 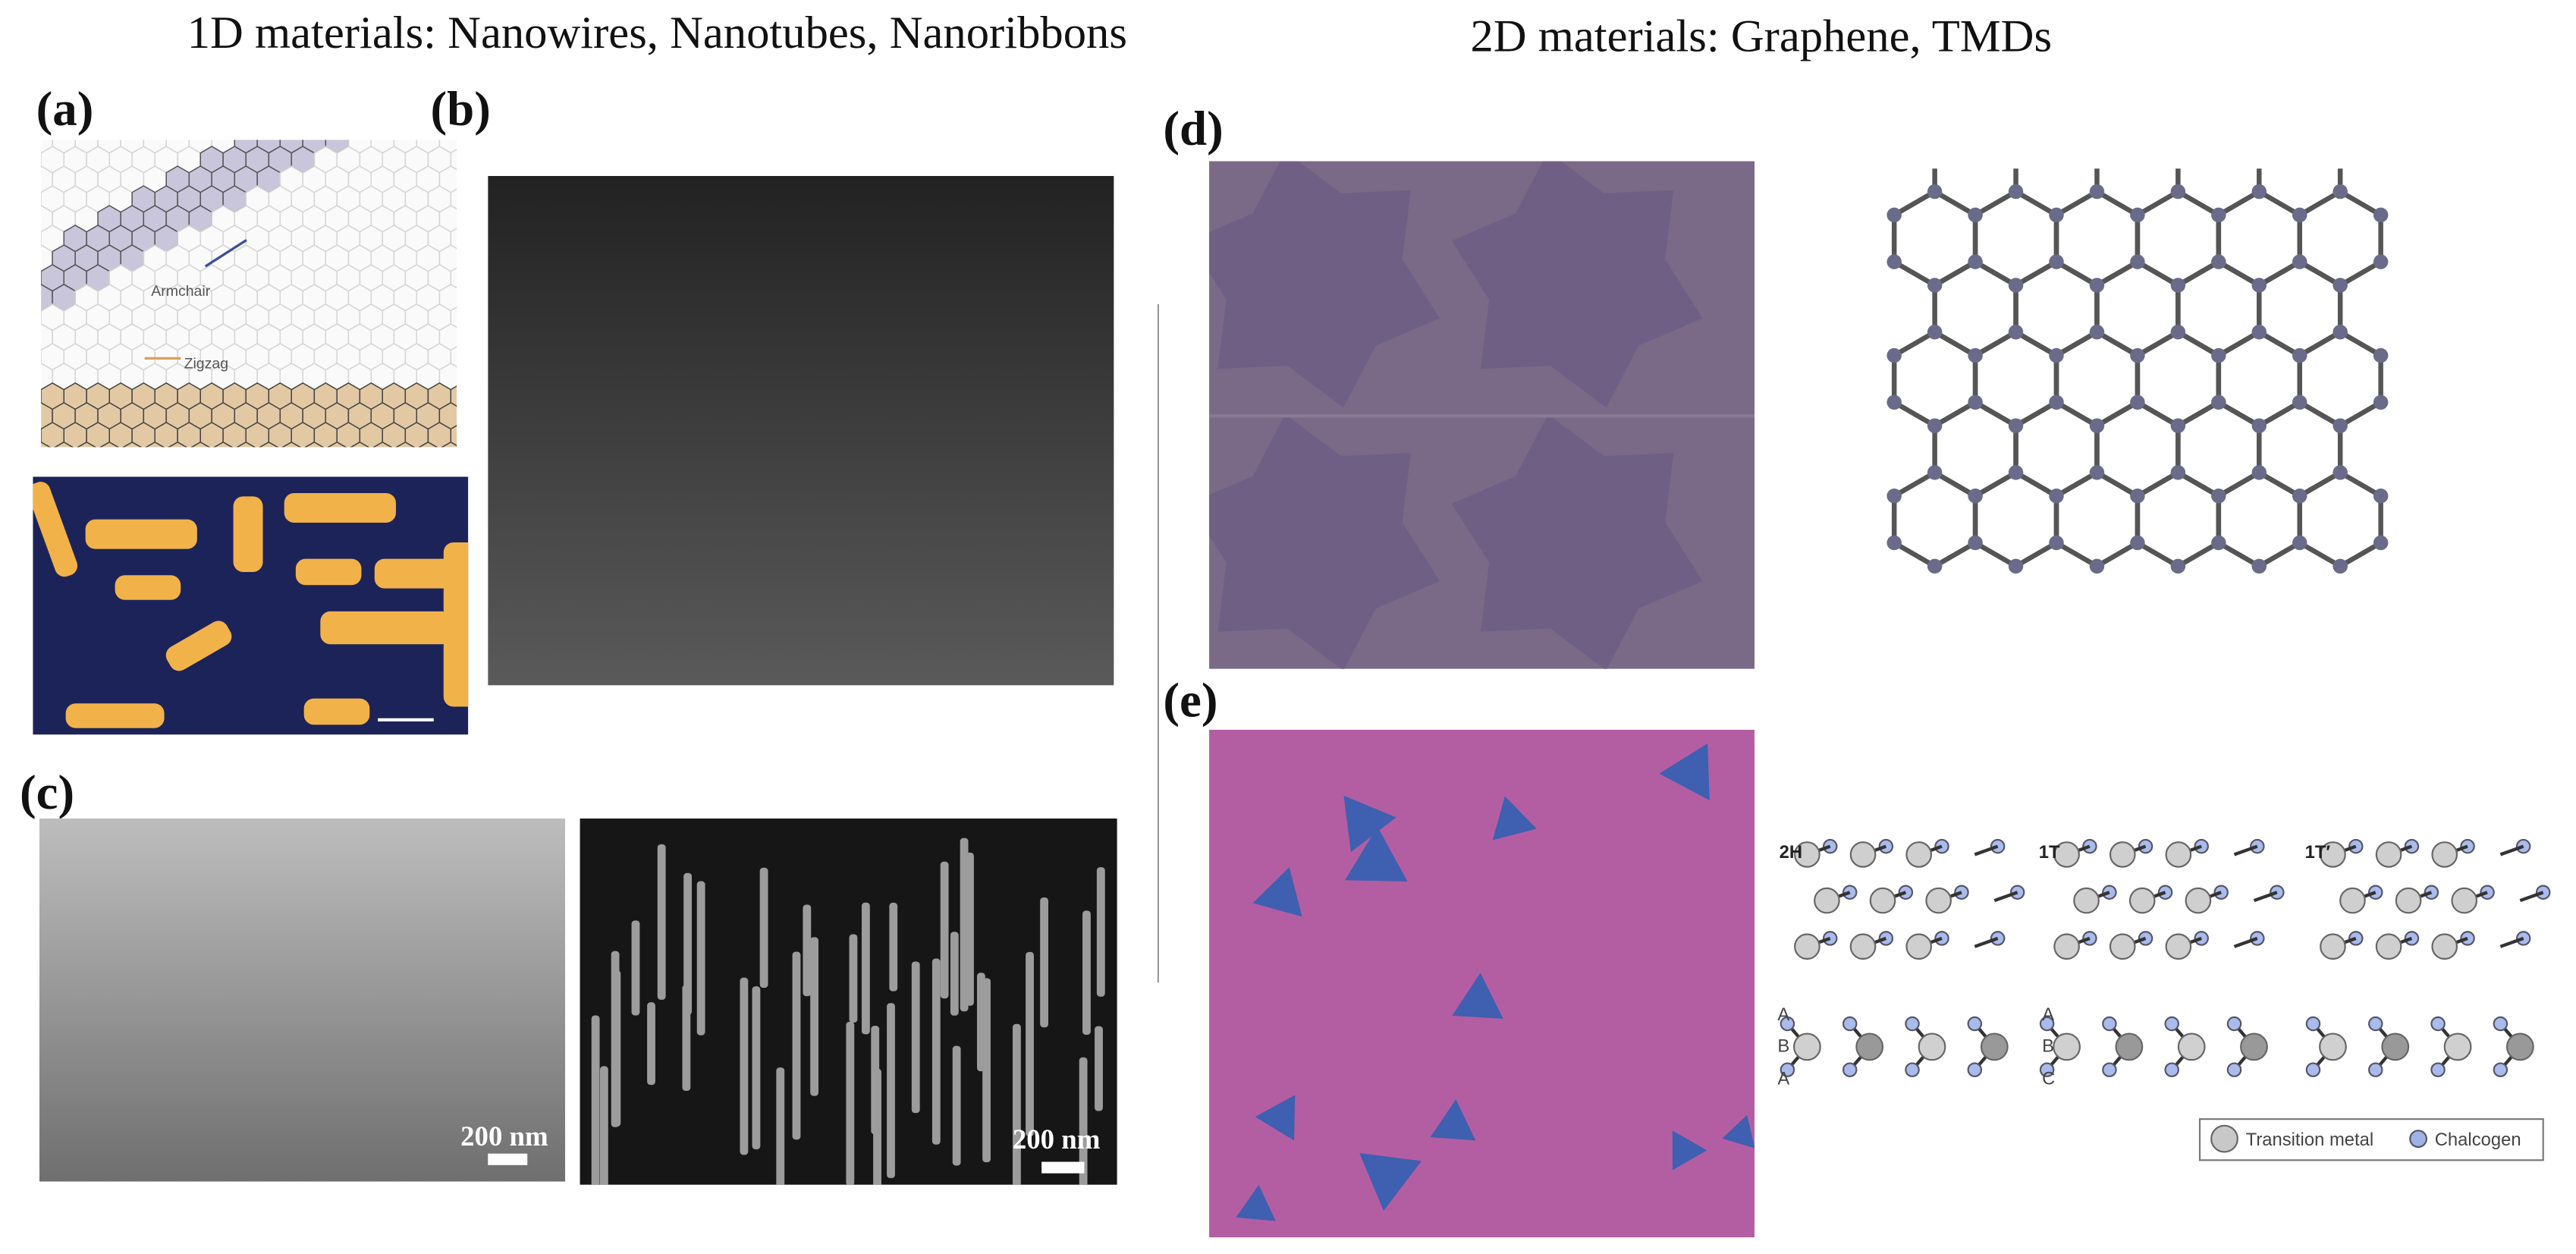 What do you see at coordinates (328, 572) in the screenshot?
I see `ribbon` at bounding box center [328, 572].